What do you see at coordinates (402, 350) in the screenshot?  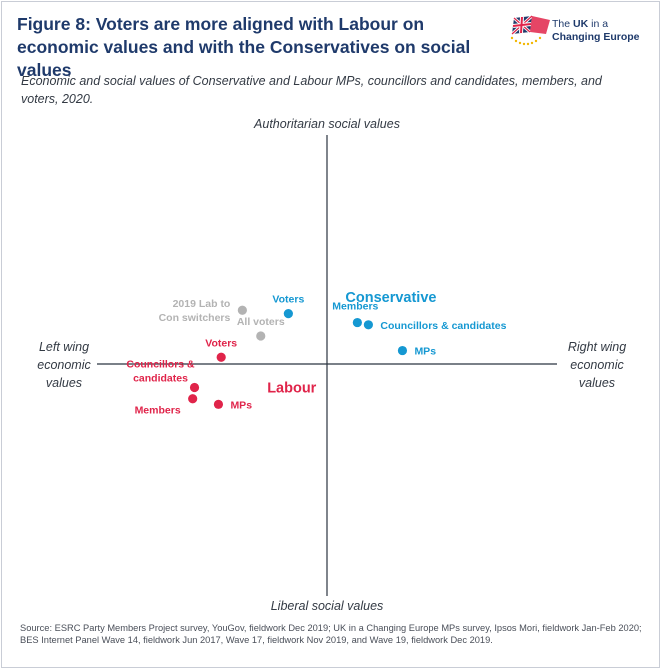 I see `point-conservative-mps` at bounding box center [402, 350].